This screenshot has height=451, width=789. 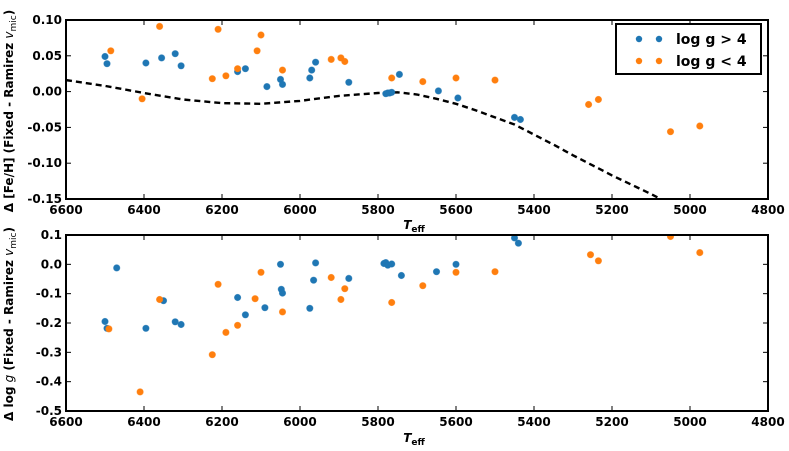 I want to click on upper-x-tick-label: 5800, so click(x=377, y=210).